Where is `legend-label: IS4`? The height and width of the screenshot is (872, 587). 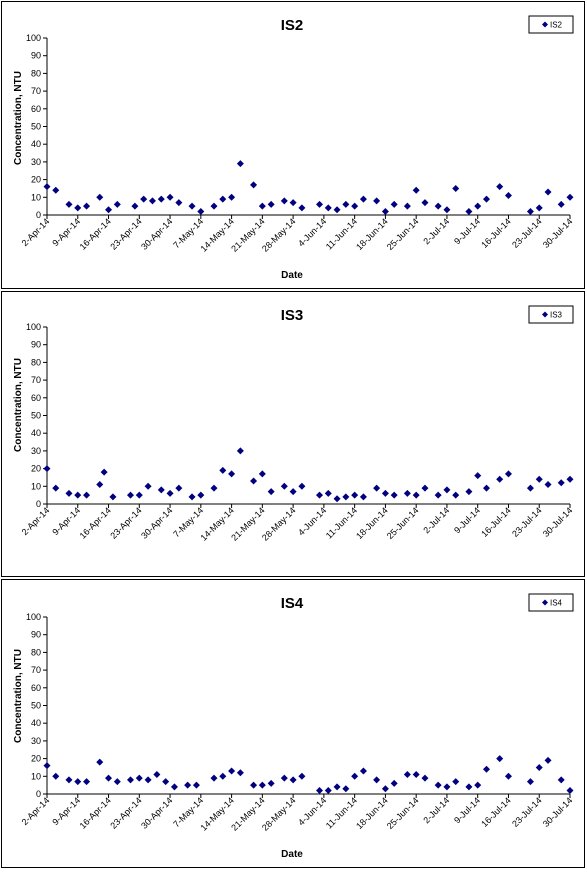
legend-label: IS4 is located at coordinates (556, 603).